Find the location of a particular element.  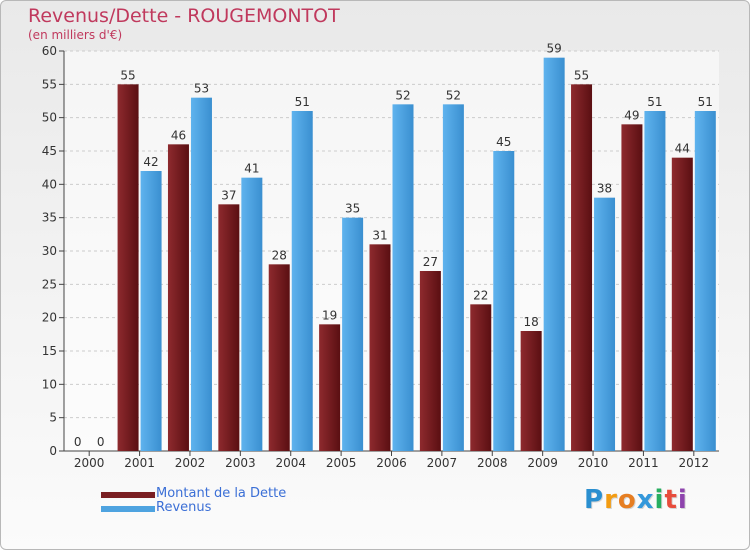

y-tick-label: 40 is located at coordinates (49, 184).